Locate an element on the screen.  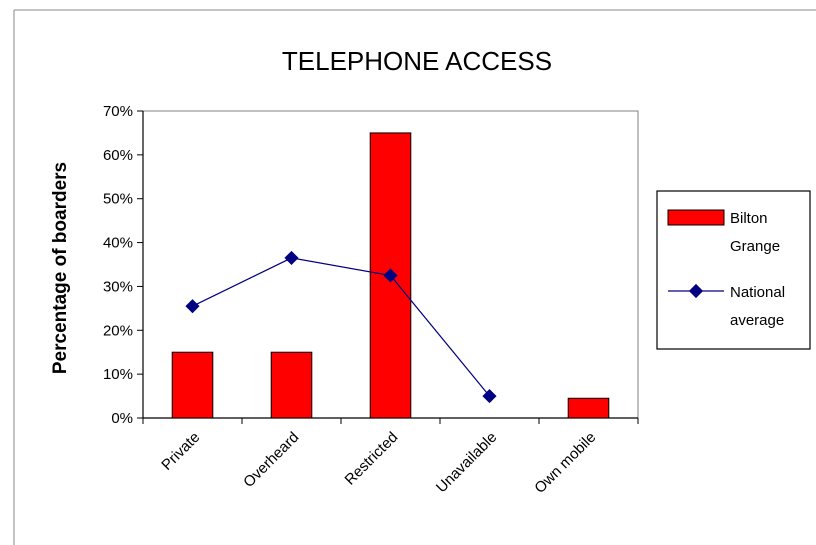
legend-label-bilton-grange-line1: Bilton is located at coordinates (749, 218).